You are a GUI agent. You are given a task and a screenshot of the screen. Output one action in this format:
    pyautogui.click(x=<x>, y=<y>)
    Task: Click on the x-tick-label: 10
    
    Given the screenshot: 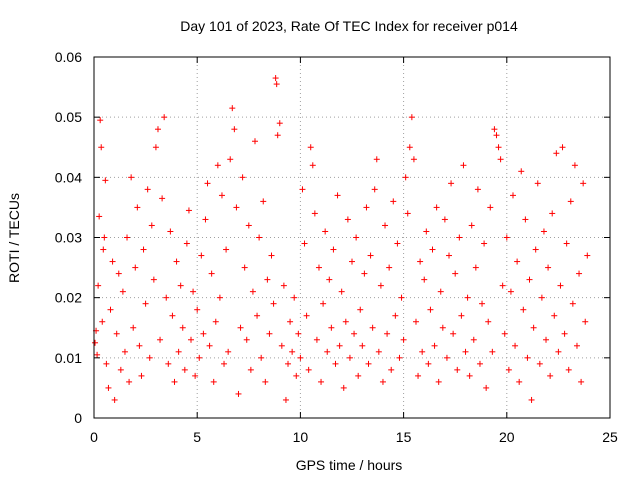 What is the action you would take?
    pyautogui.click(x=301, y=437)
    